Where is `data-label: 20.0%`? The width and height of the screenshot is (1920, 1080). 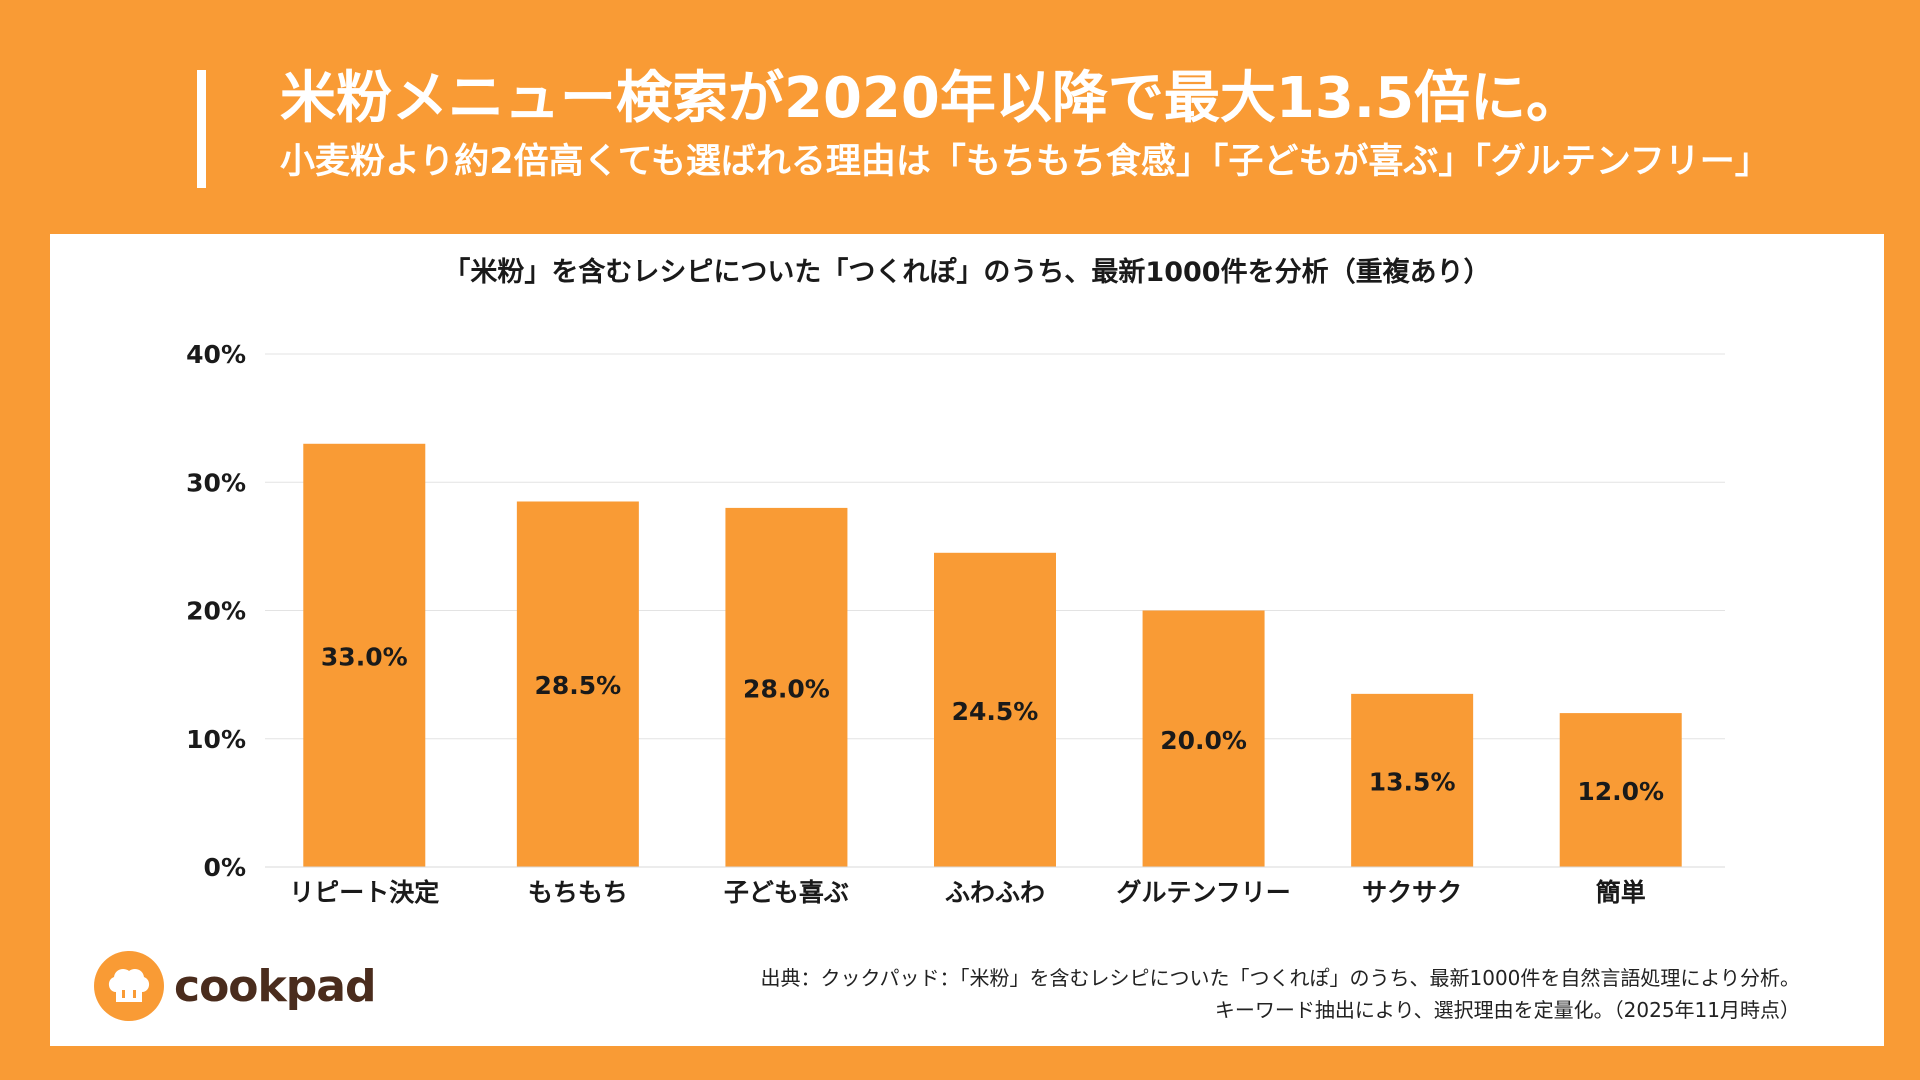 data-label: 20.0% is located at coordinates (1203, 740).